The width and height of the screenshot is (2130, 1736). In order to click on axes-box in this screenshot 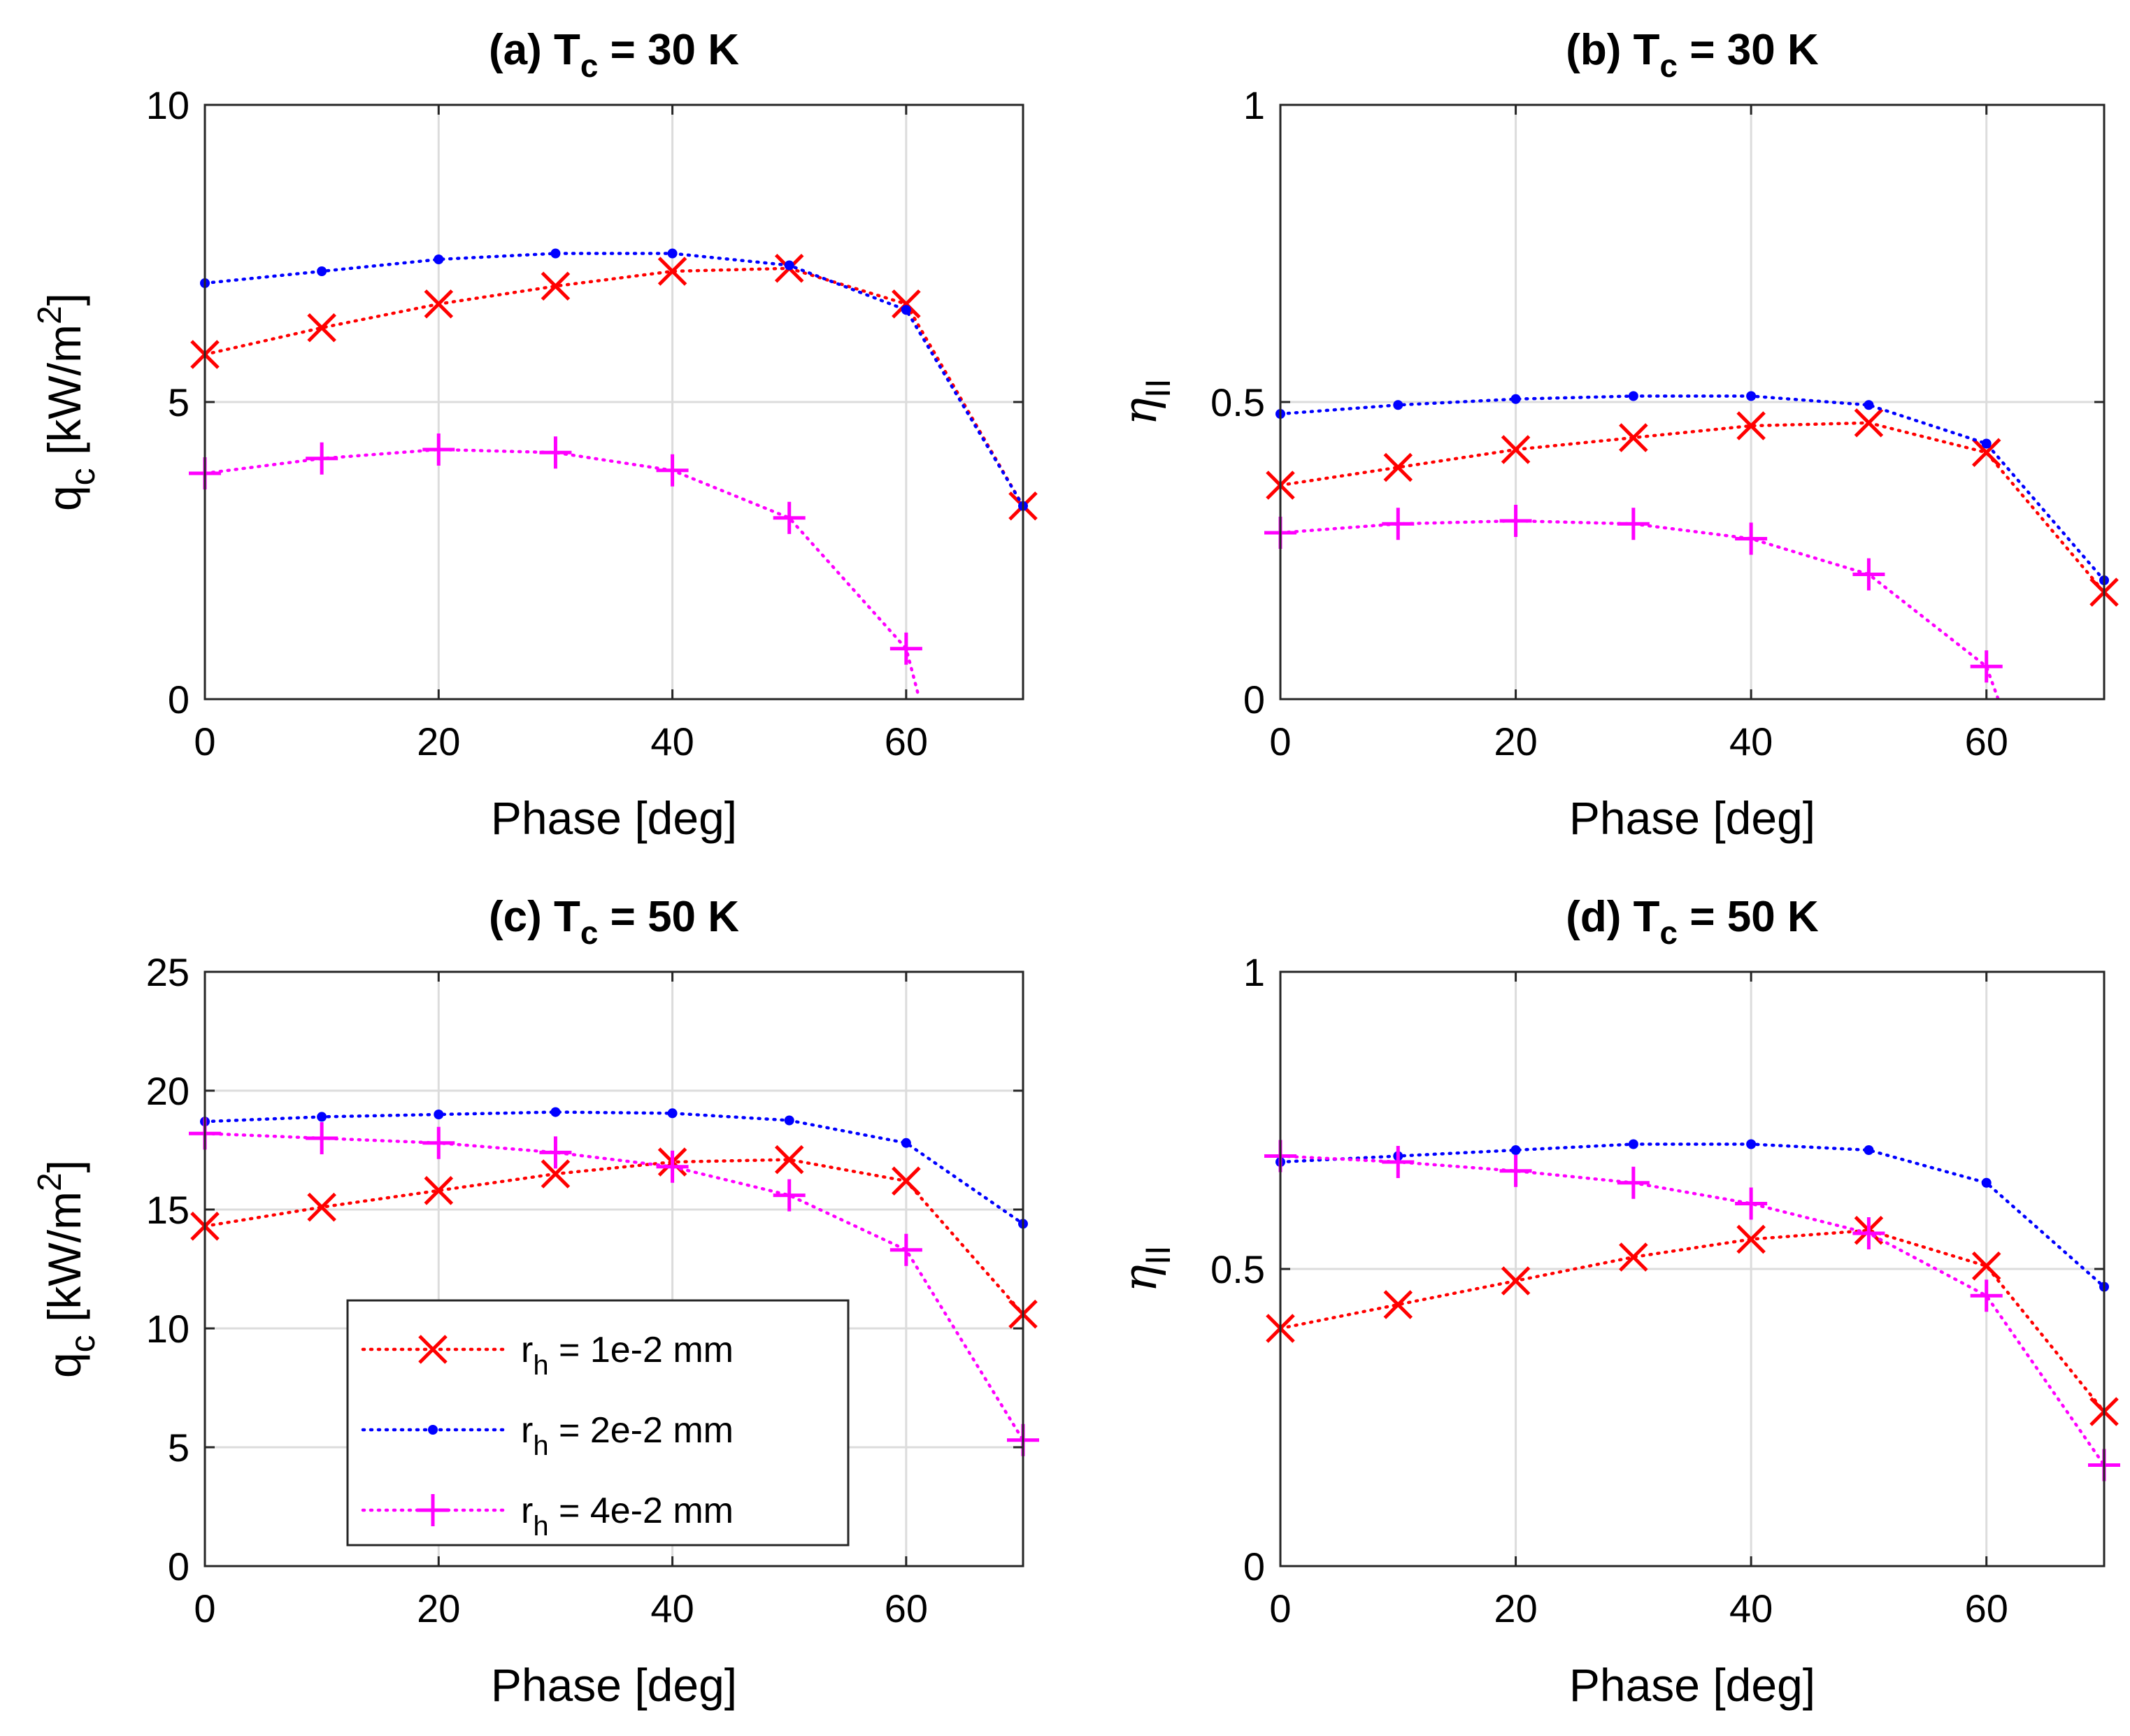, I will do `click(613, 1269)`.